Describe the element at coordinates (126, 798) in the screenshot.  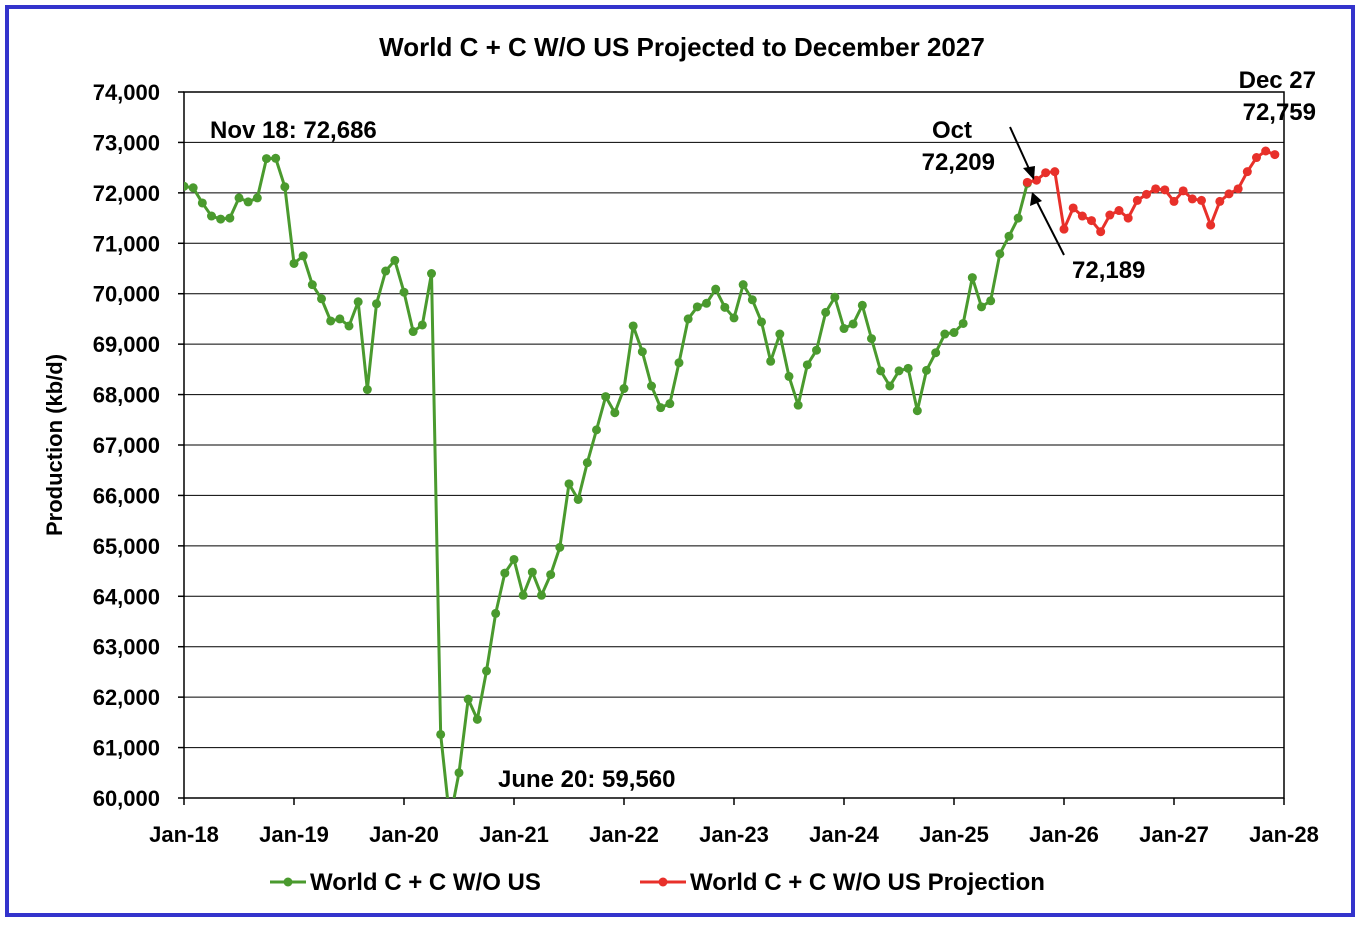
I see `y-tick-label: 60,000` at that location.